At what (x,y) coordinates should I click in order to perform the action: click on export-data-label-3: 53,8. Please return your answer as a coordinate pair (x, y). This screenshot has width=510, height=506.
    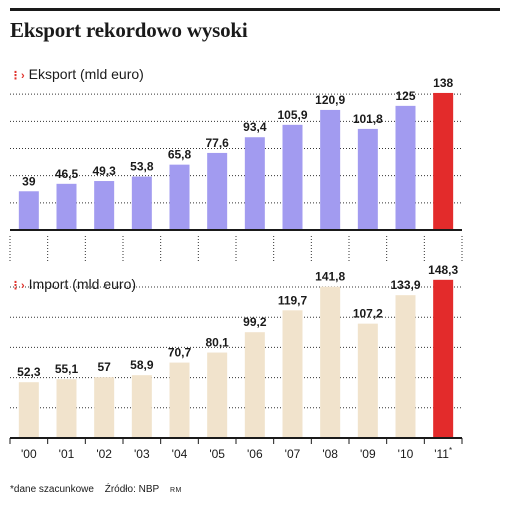
    Looking at the image, I should click on (142, 167).